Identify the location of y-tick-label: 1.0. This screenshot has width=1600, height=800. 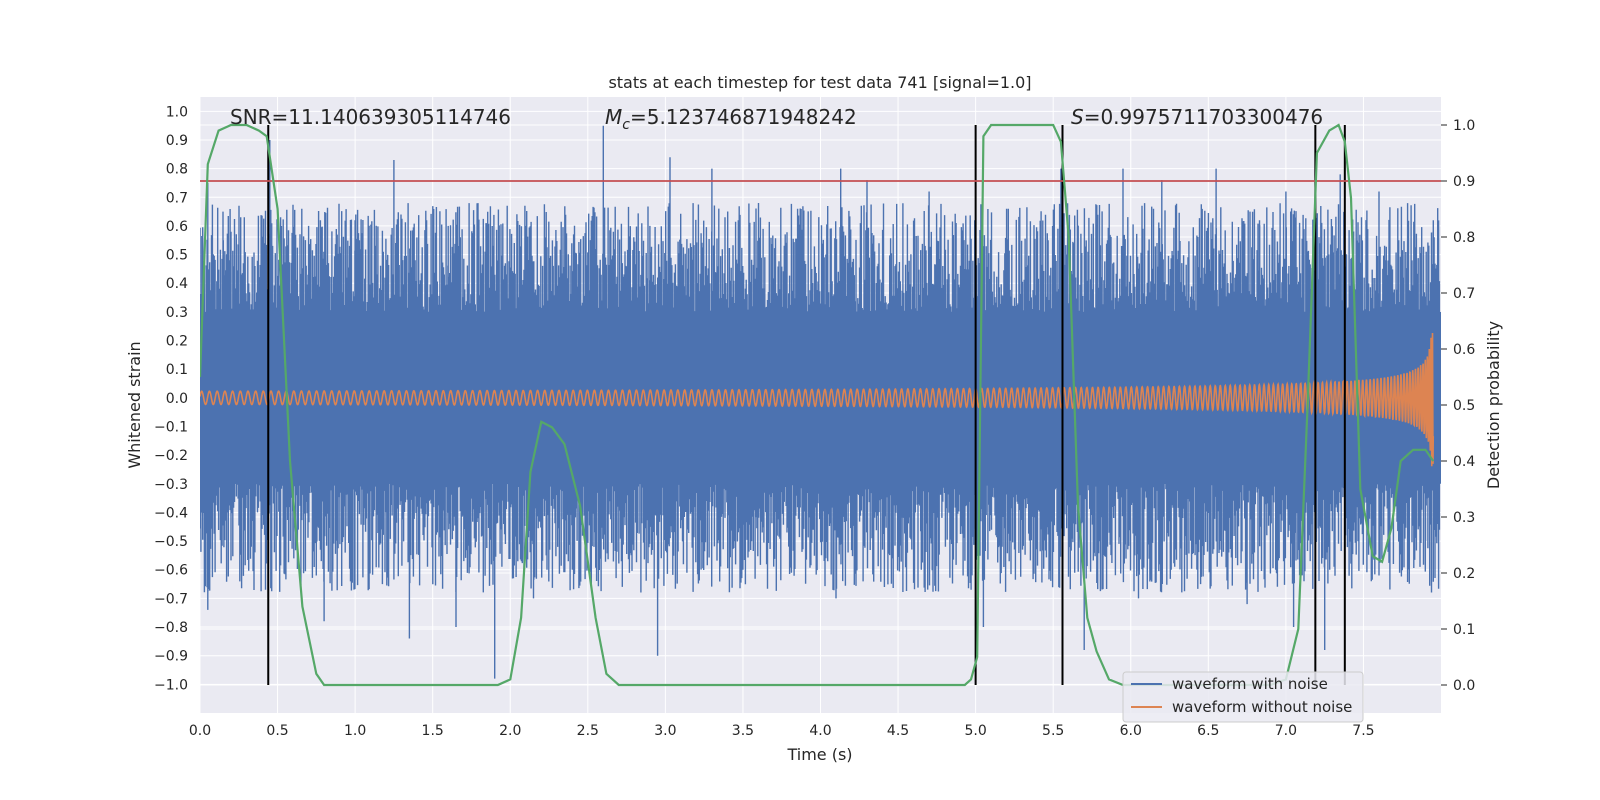
(177, 112).